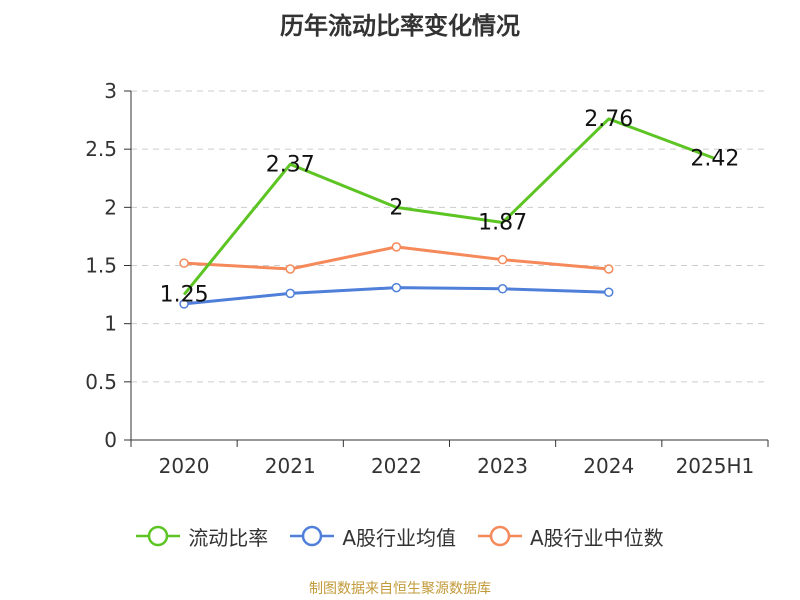  What do you see at coordinates (101, 382) in the screenshot?
I see `y-tick-label: 0.5` at bounding box center [101, 382].